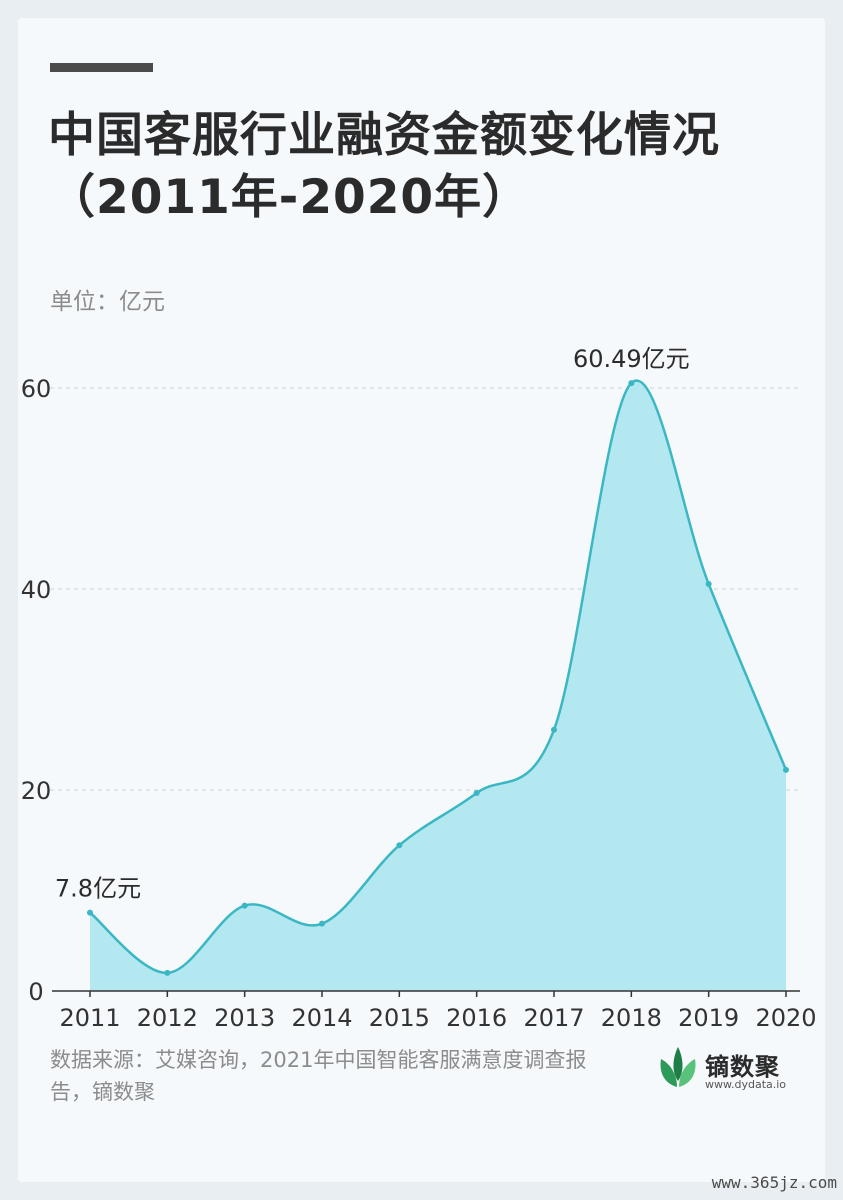 Image resolution: width=843 pixels, height=1200 pixels. Describe the element at coordinates (321, 1018) in the screenshot. I see `x-tick-label: 2014` at that location.